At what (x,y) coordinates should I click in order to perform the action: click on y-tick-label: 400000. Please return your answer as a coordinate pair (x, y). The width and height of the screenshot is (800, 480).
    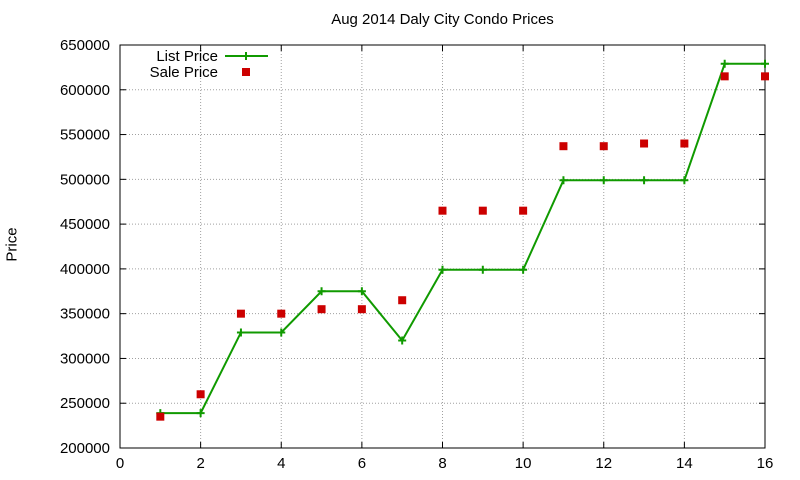
    Looking at the image, I should click on (85, 269).